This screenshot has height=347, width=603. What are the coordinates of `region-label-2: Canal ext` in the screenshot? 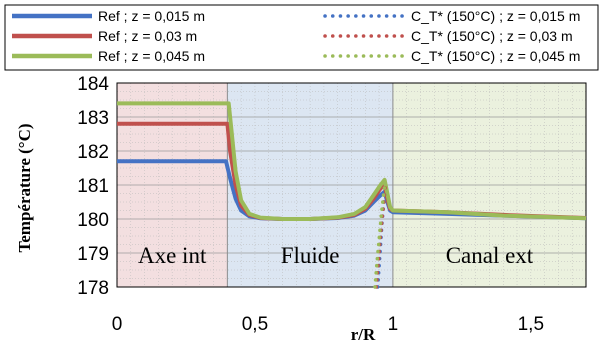 It's located at (490, 255).